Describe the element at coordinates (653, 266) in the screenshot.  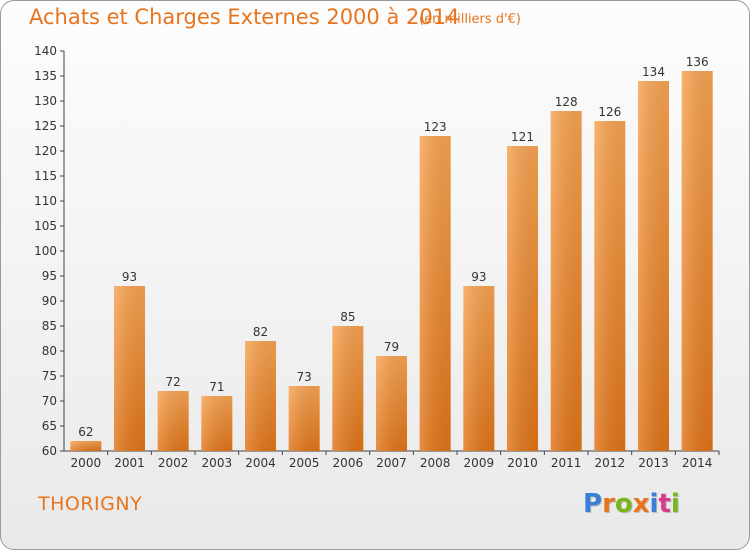
I see `bar-shade-2013` at that location.